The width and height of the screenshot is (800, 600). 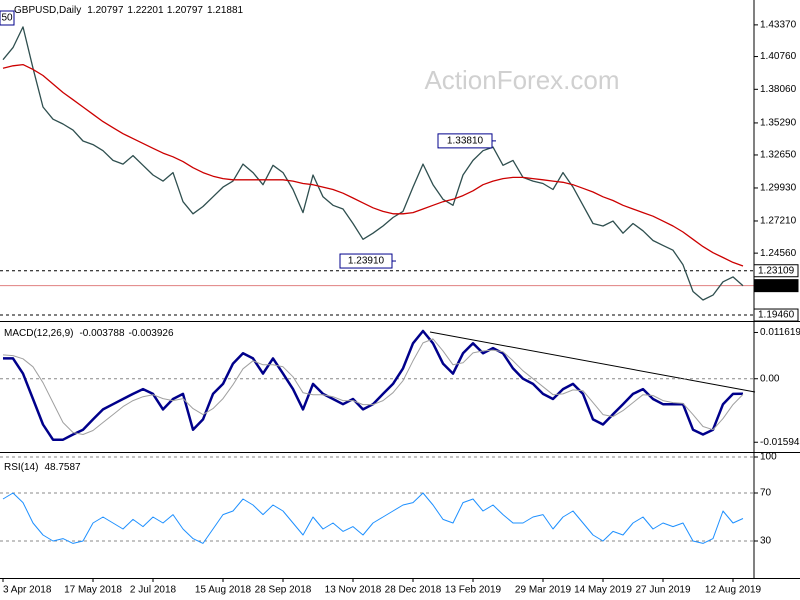 I want to click on x-tick-label: 28 Sep 2018, so click(x=283, y=590).